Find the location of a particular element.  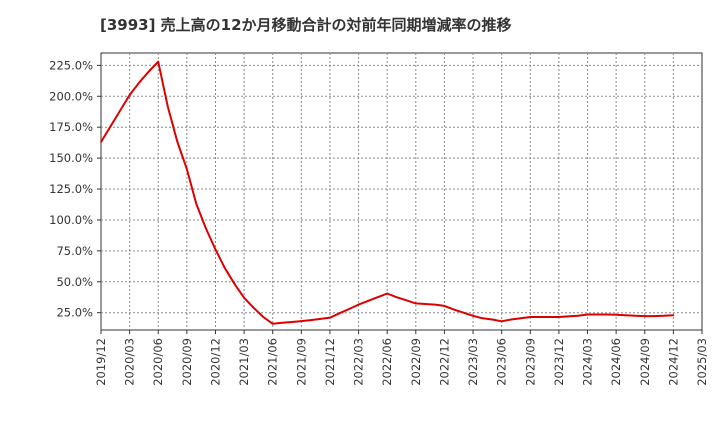

chart-title: [3993] 売上高の12か月移動合計の対前年同期増減率の推移 is located at coordinates (306, 25).